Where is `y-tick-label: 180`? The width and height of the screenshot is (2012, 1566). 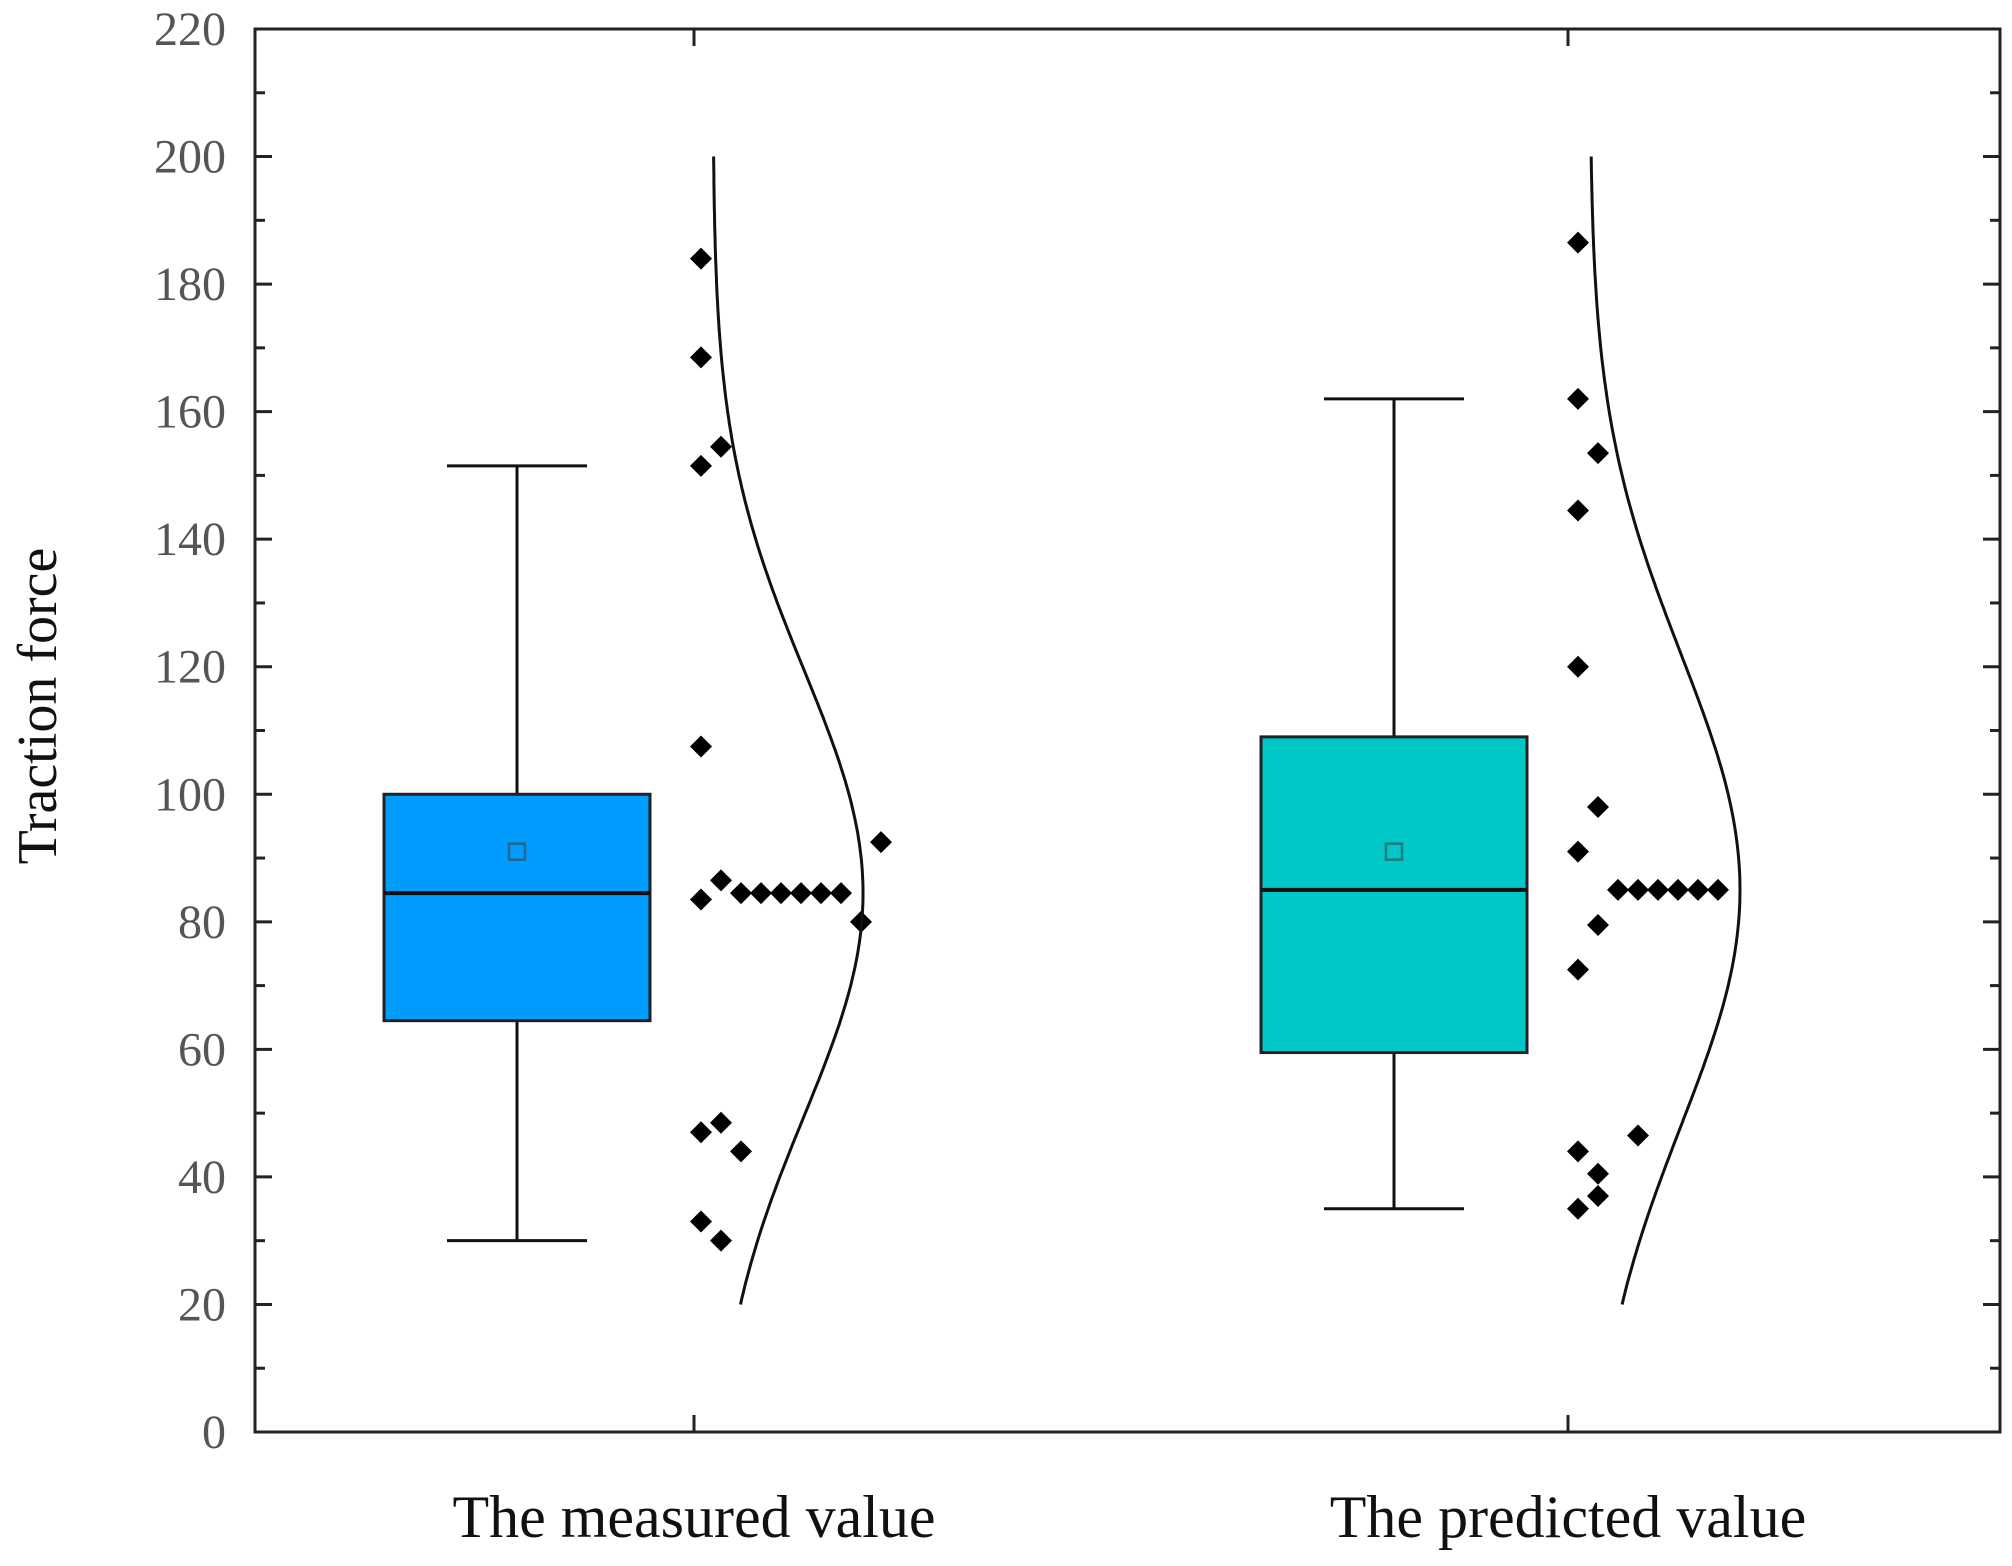 y-tick-label: 180 is located at coordinates (190, 284).